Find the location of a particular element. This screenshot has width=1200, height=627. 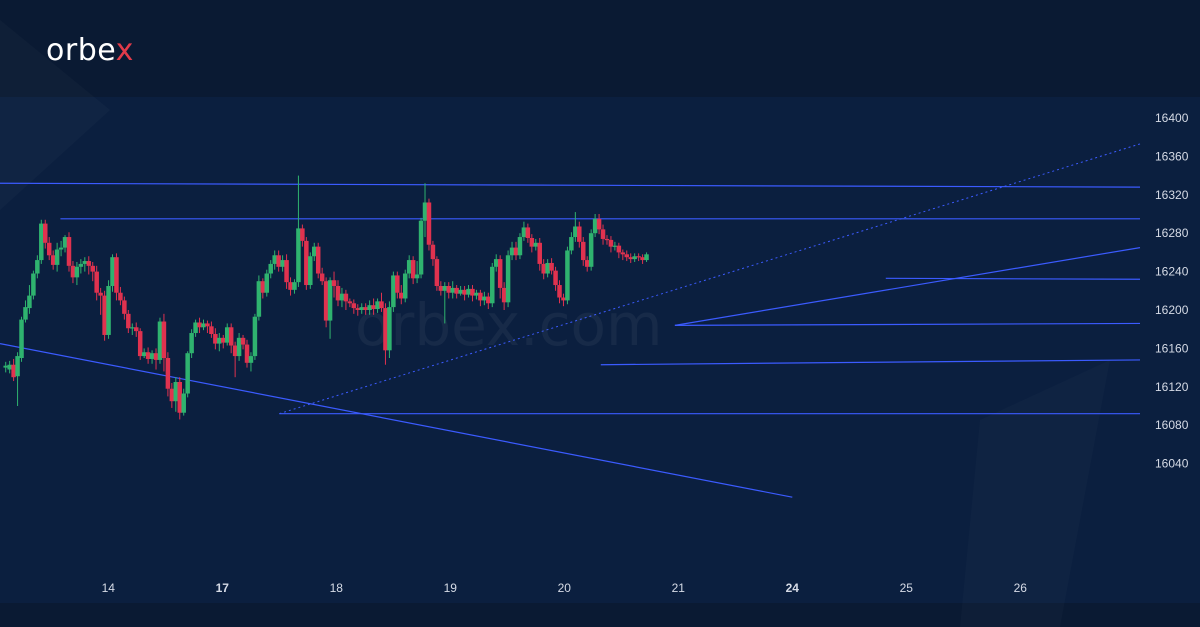

orbex-logo: orbex is located at coordinates (90, 50).